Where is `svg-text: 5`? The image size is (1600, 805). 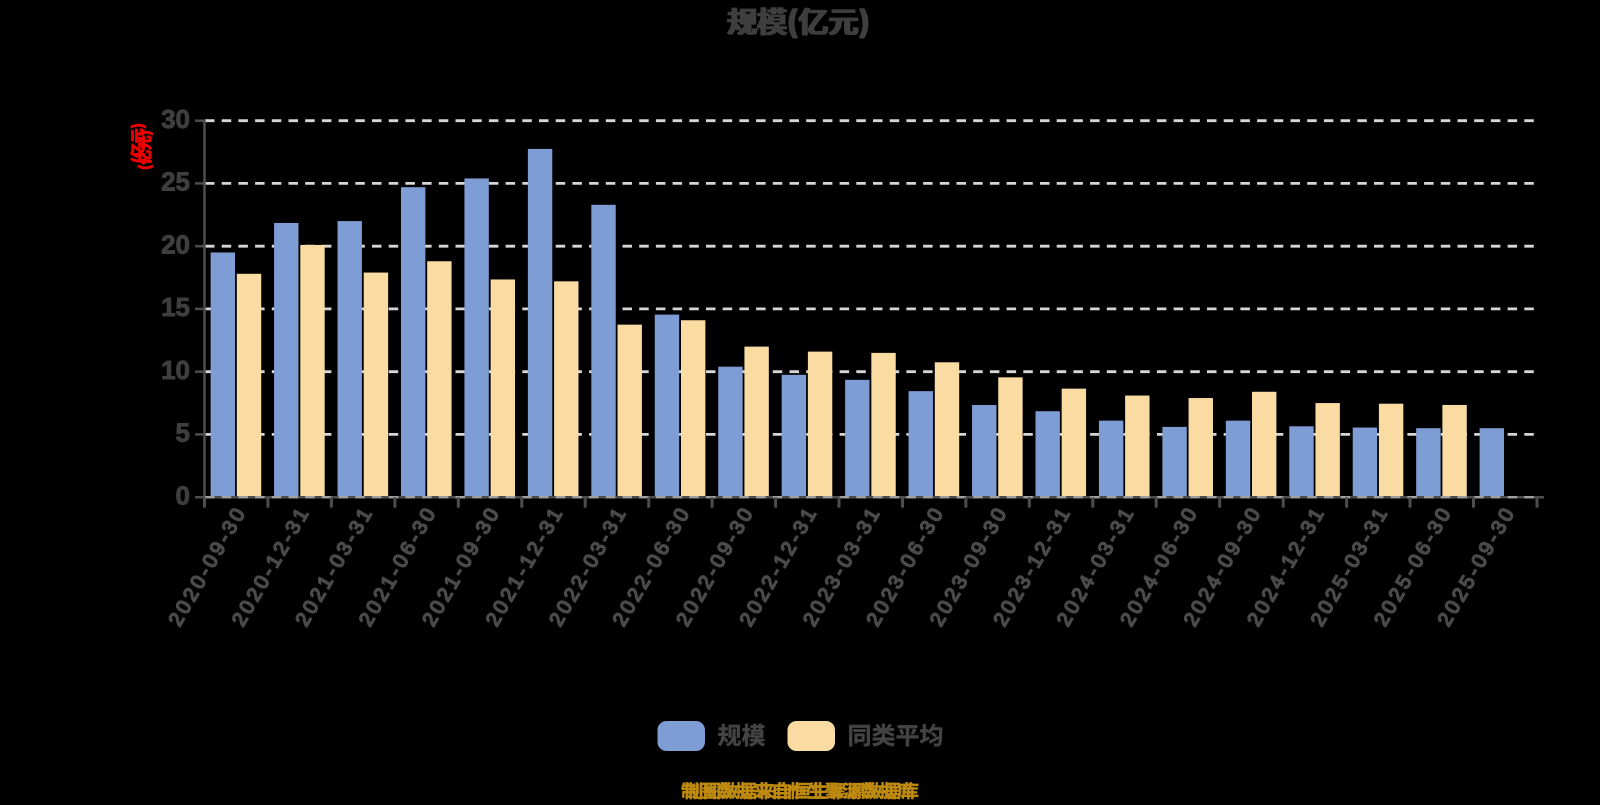
svg-text: 5 is located at coordinates (183, 433).